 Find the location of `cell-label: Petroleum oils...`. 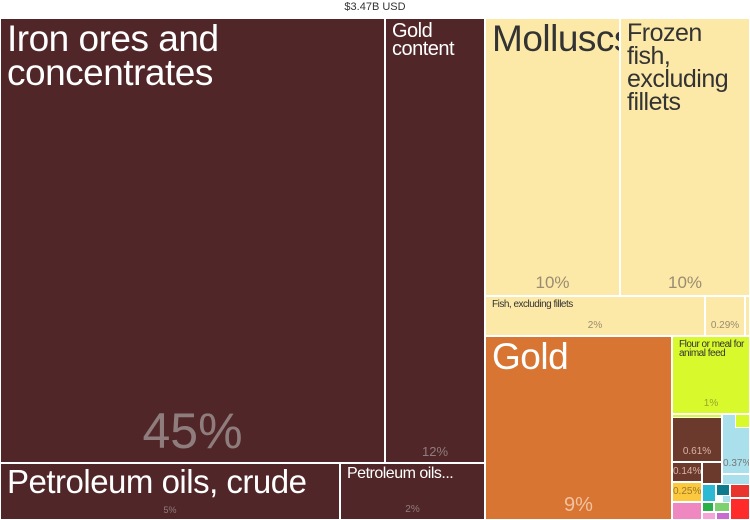

cell-label: Petroleum oils... is located at coordinates (400, 473).